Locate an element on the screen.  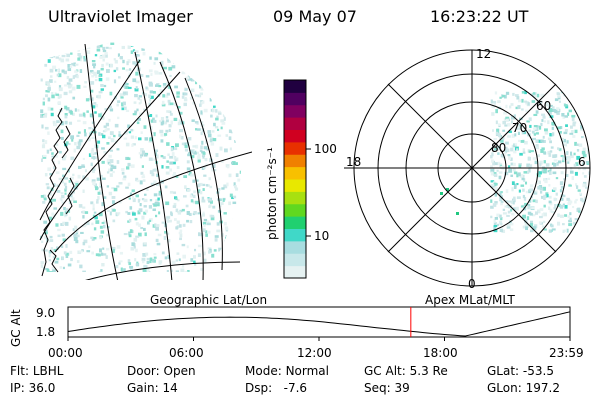
x-tick-label: 06:00 is located at coordinates (186, 353).